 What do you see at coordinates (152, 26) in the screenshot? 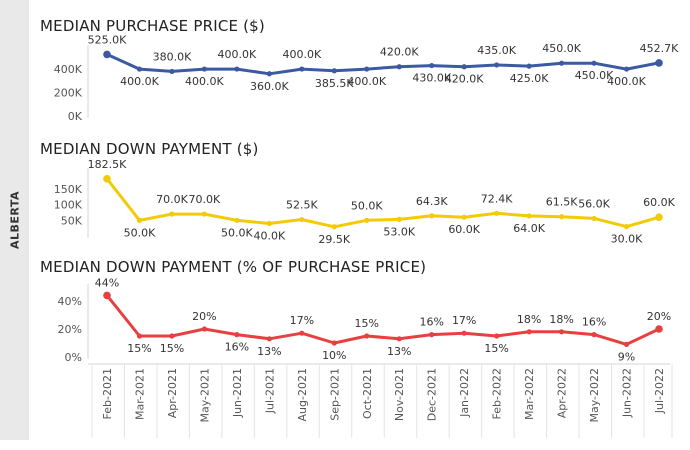
I see `purchase-price-title: MEDIAN PURCHASE PRICE ($)` at bounding box center [152, 26].